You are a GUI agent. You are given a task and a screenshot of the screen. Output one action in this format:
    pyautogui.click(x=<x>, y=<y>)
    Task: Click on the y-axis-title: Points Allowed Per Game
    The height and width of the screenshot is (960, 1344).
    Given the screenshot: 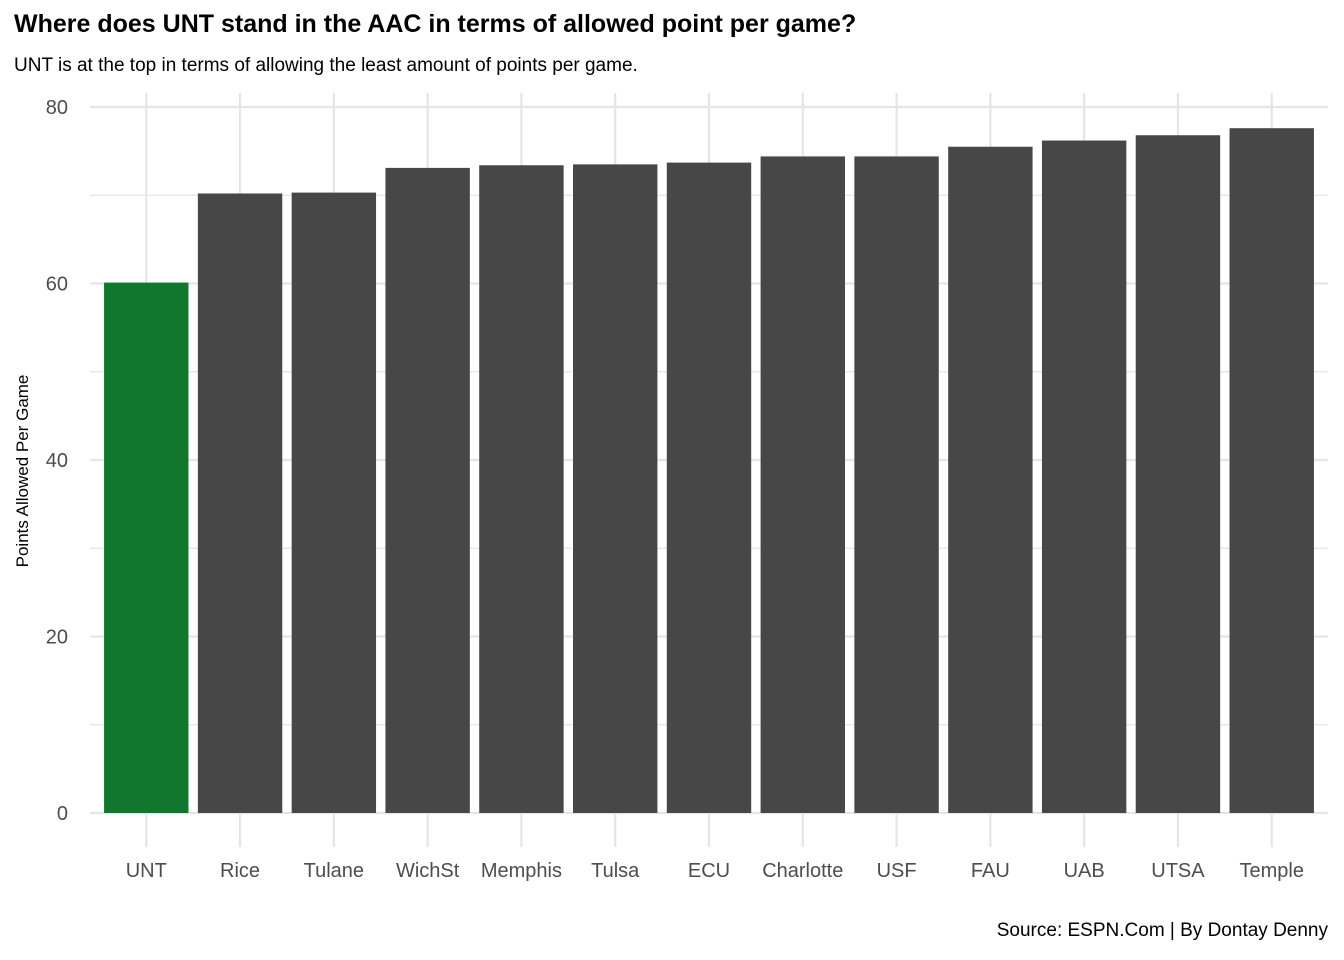 What is the action you would take?
    pyautogui.click(x=22, y=471)
    